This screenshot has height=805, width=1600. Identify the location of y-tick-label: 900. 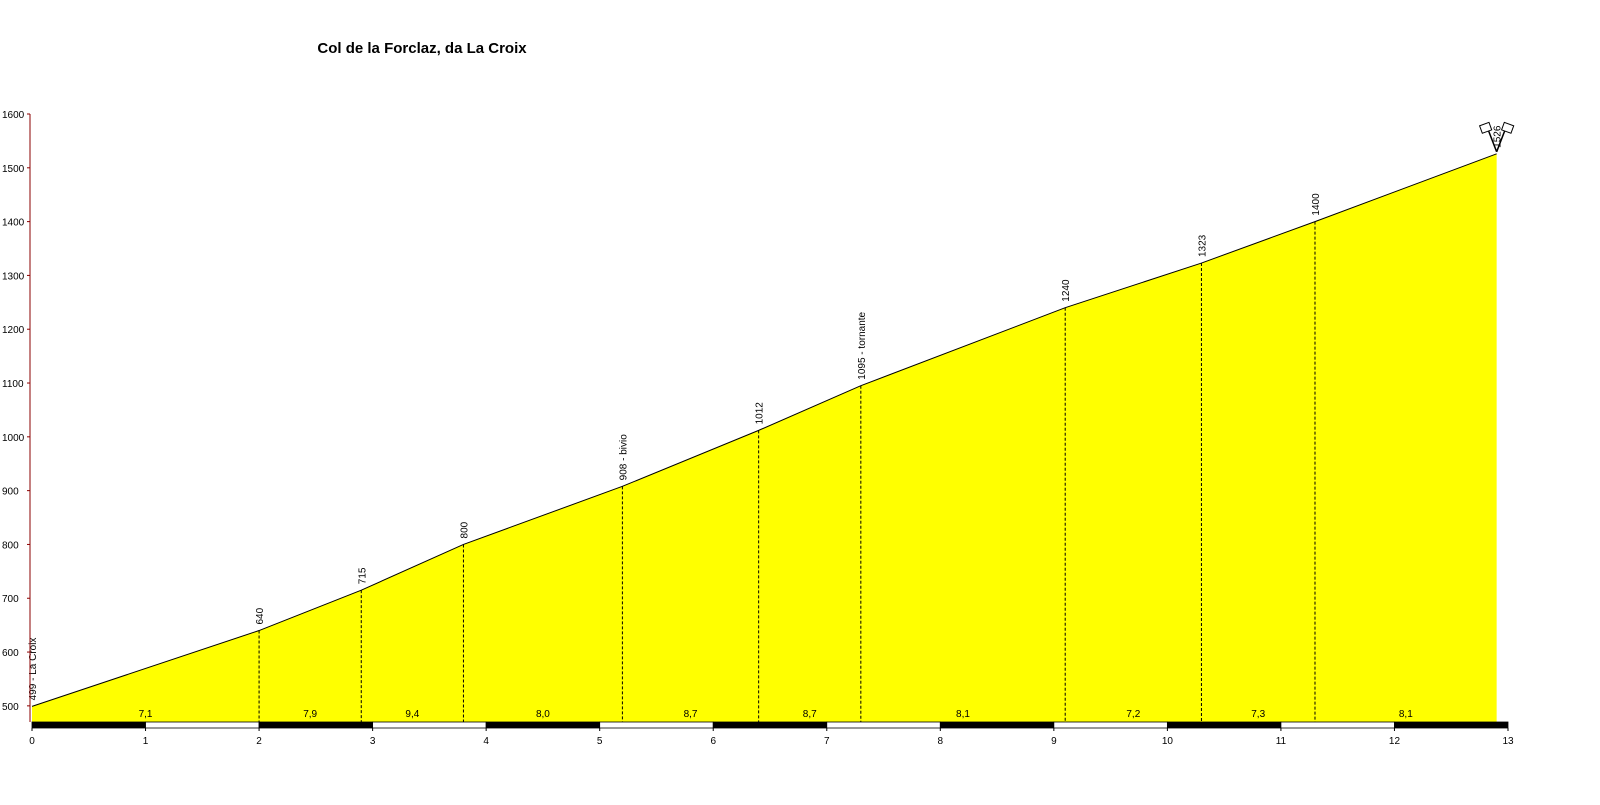
(10, 492).